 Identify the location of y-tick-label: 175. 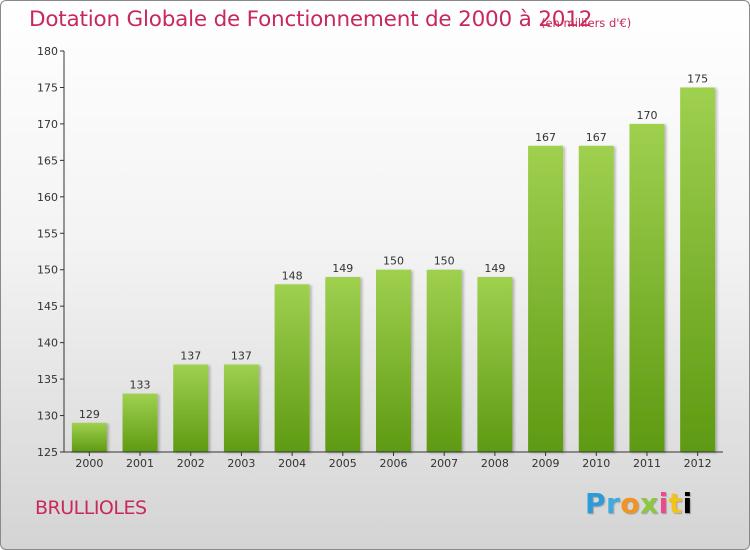
(47, 87).